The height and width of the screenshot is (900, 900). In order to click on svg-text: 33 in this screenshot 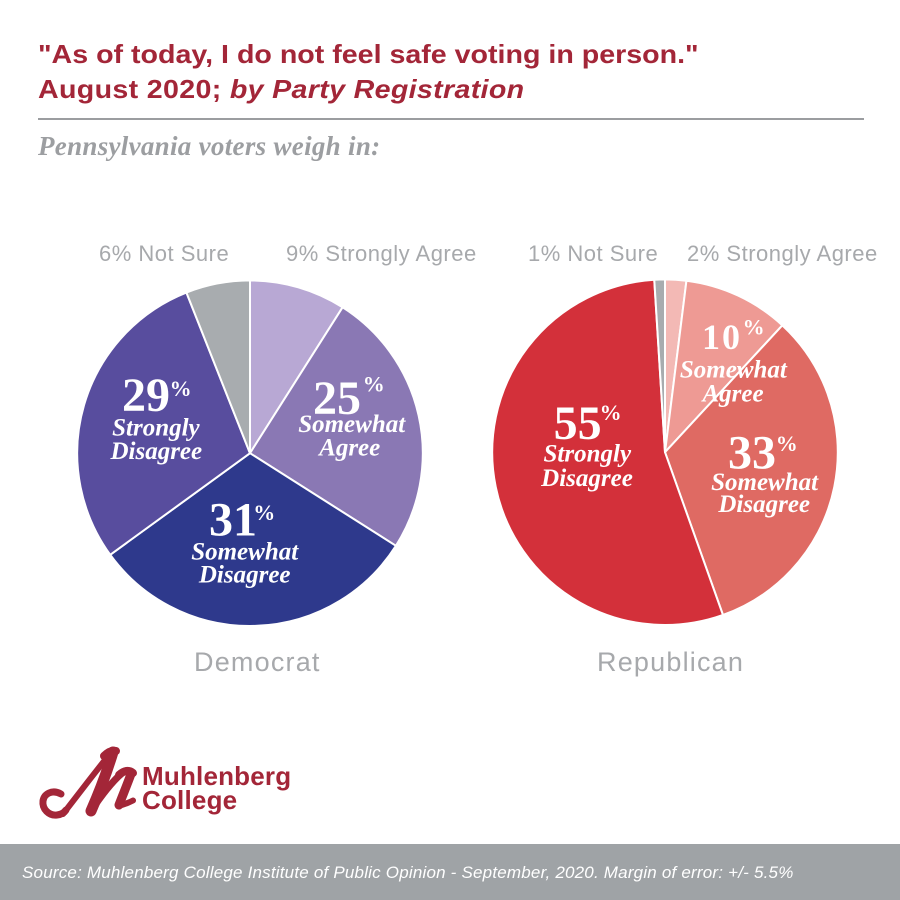, I will do `click(752, 453)`.